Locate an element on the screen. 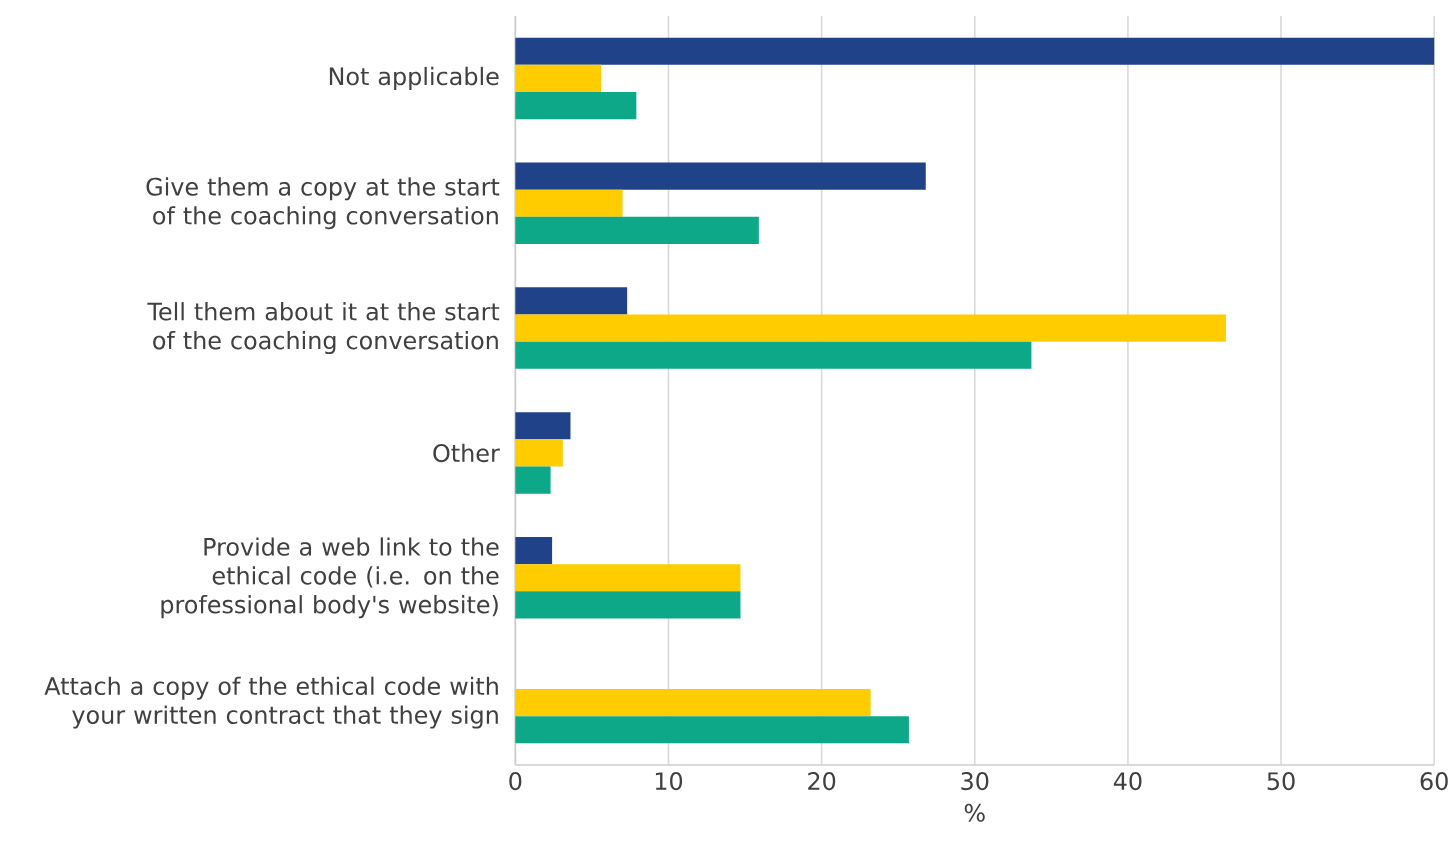 This screenshot has height=850, width=1456. x-tick-label: 40 is located at coordinates (1127, 781).